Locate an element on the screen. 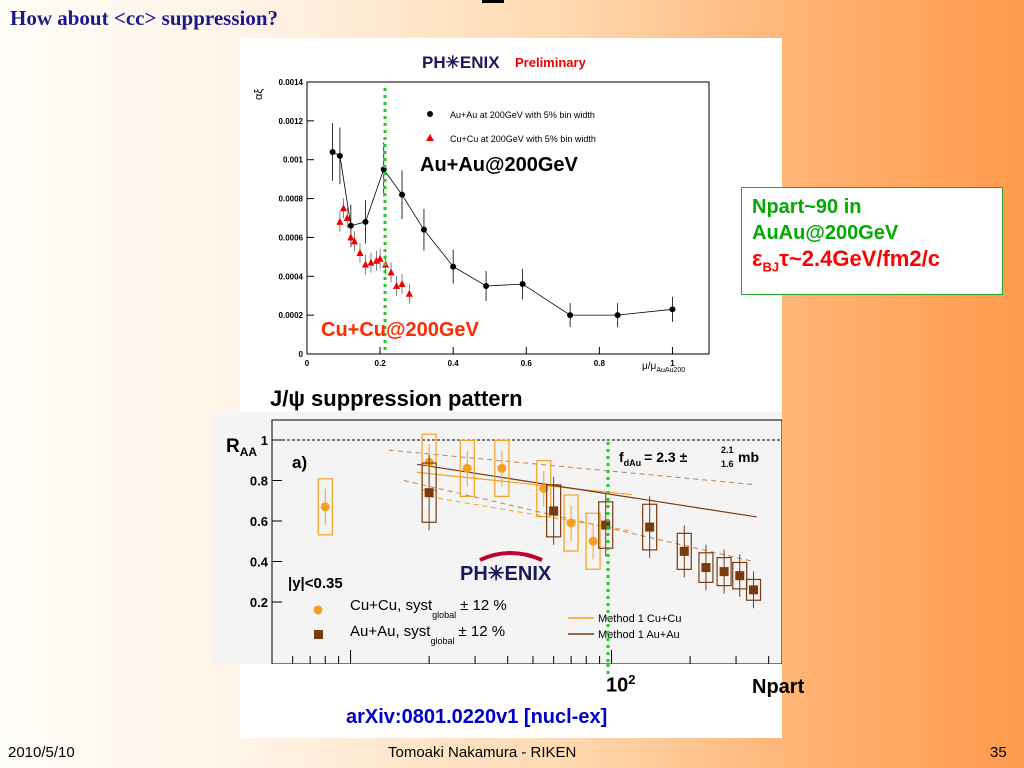 Image resolution: width=1024 pixels, height=768 pixels. top-x-tick-label: 0.4 is located at coordinates (454, 363).